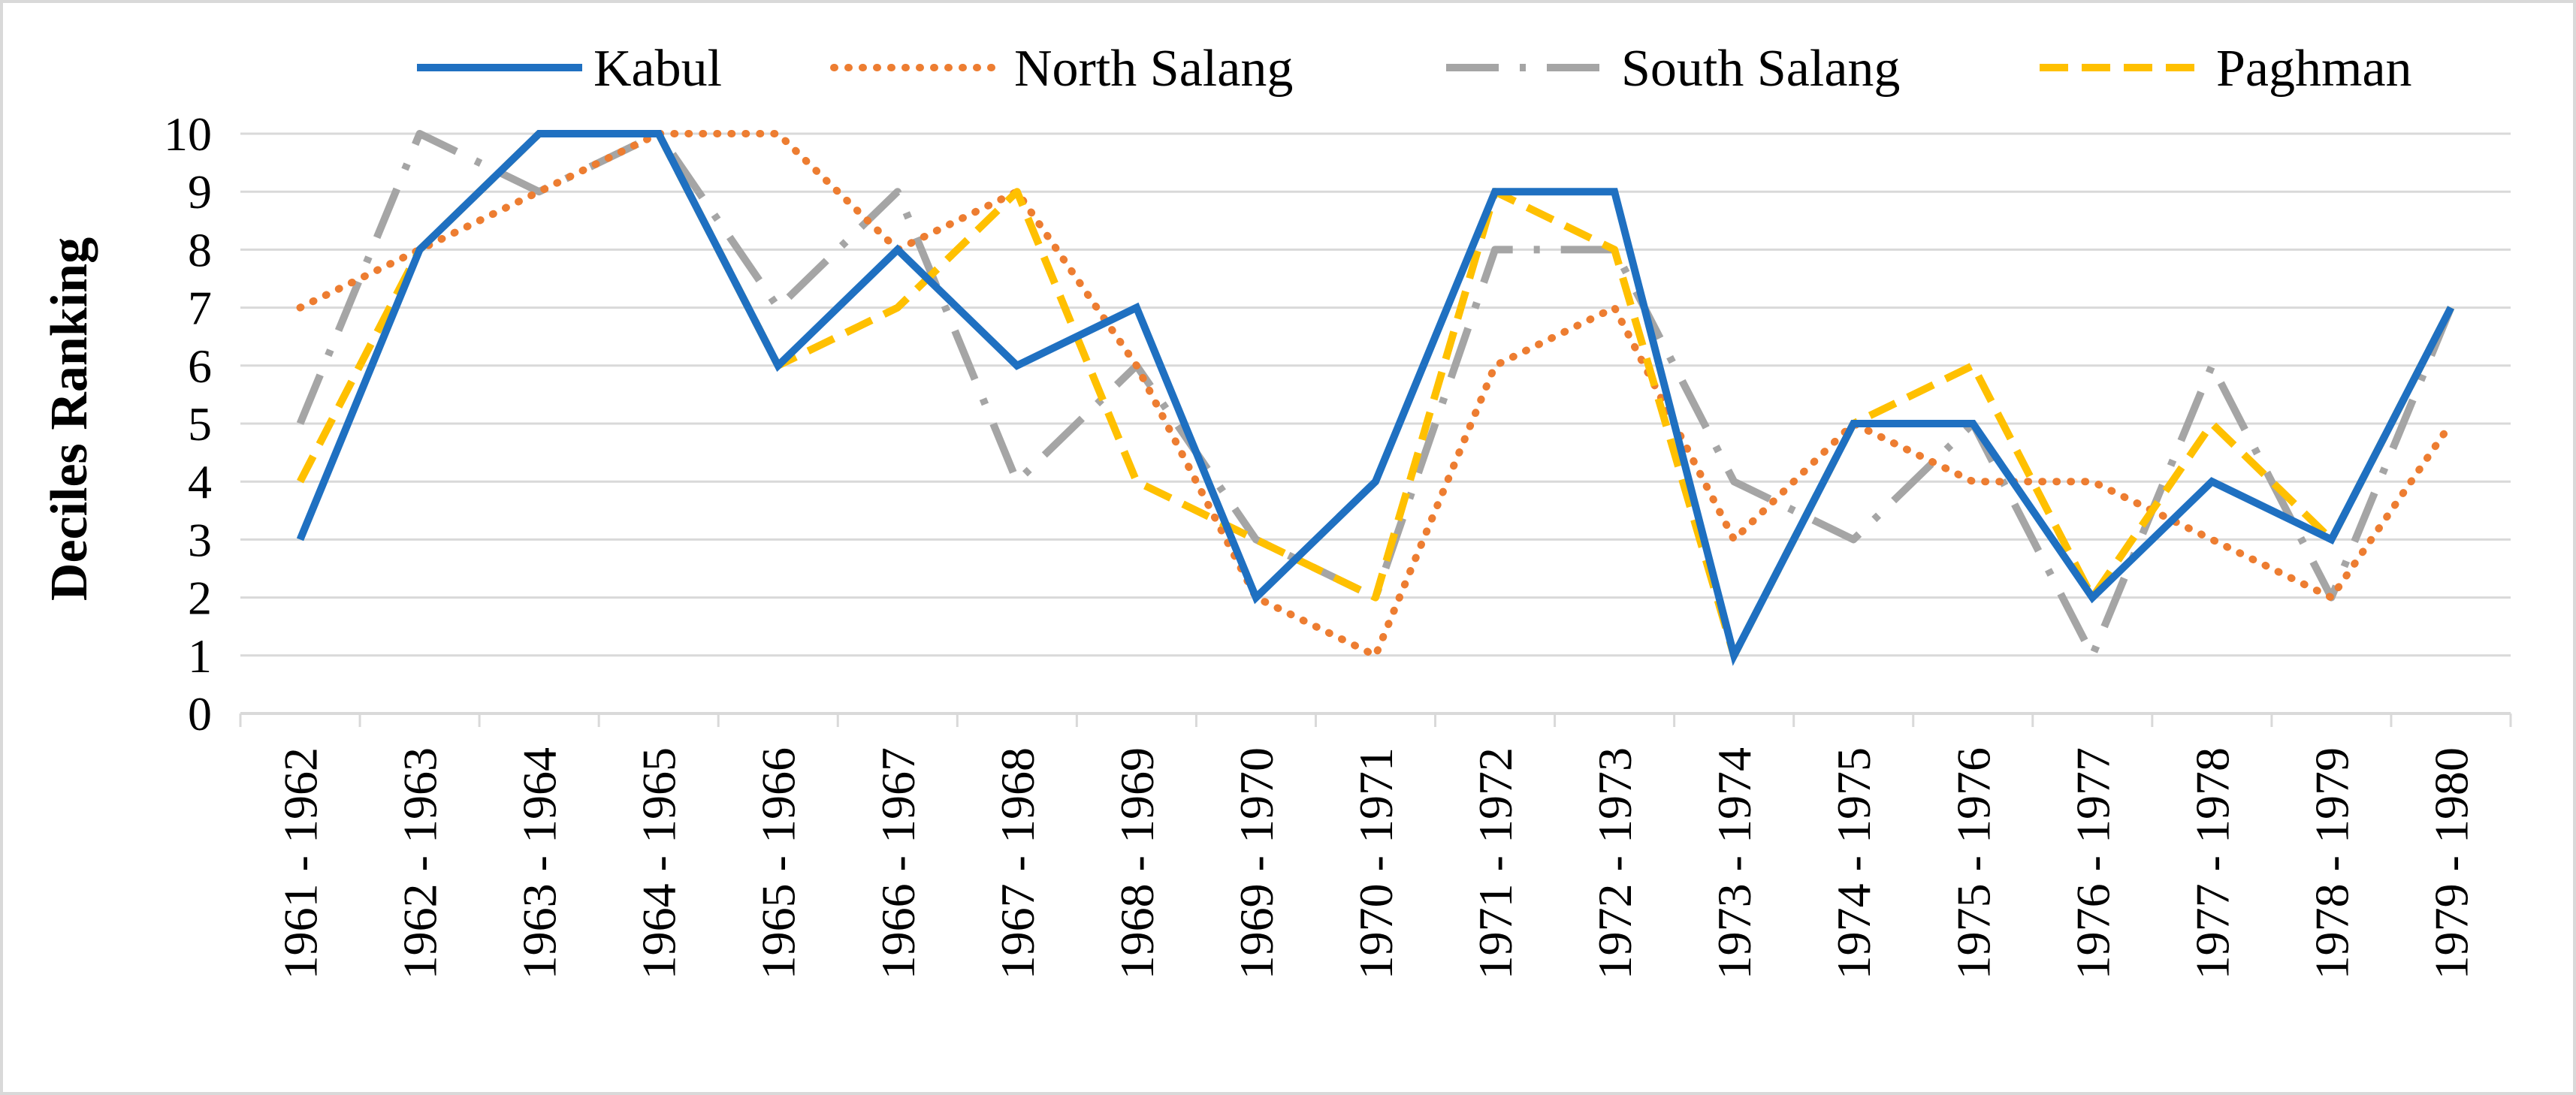  I want to click on x-tick-label: 1975 - 1976, so click(1973, 863).